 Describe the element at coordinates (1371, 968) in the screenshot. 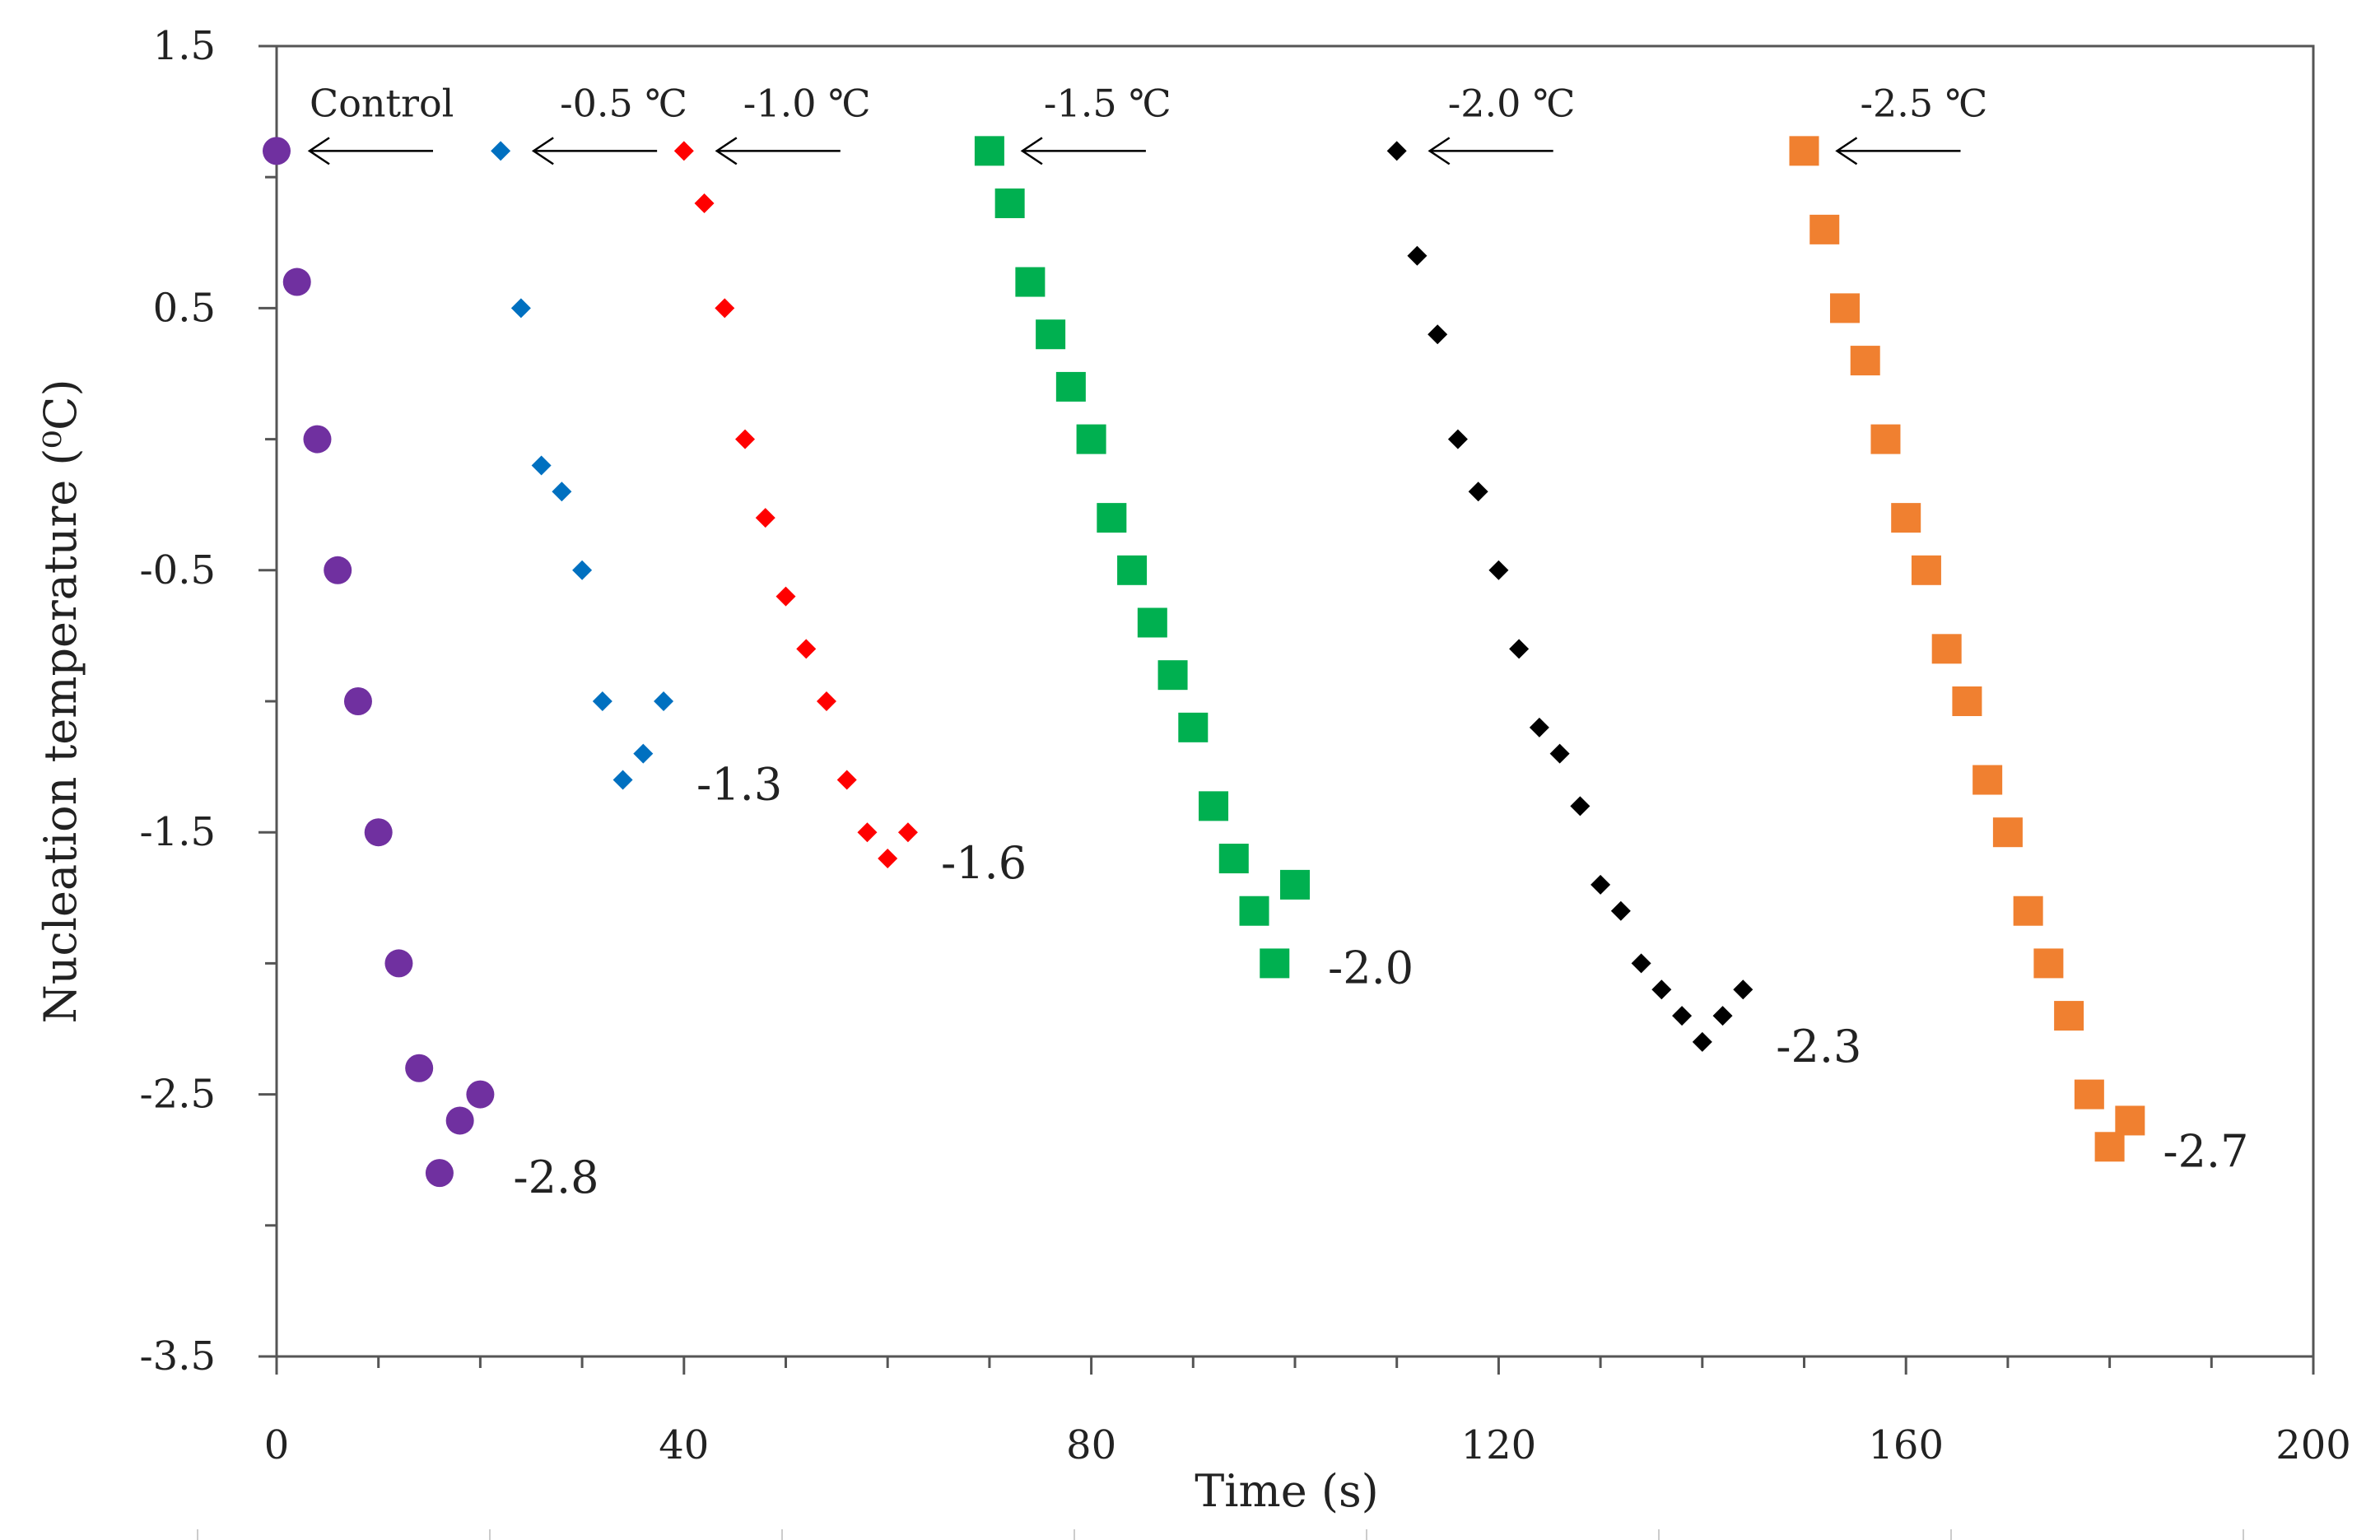

I see `series-end-label: -2.0` at that location.